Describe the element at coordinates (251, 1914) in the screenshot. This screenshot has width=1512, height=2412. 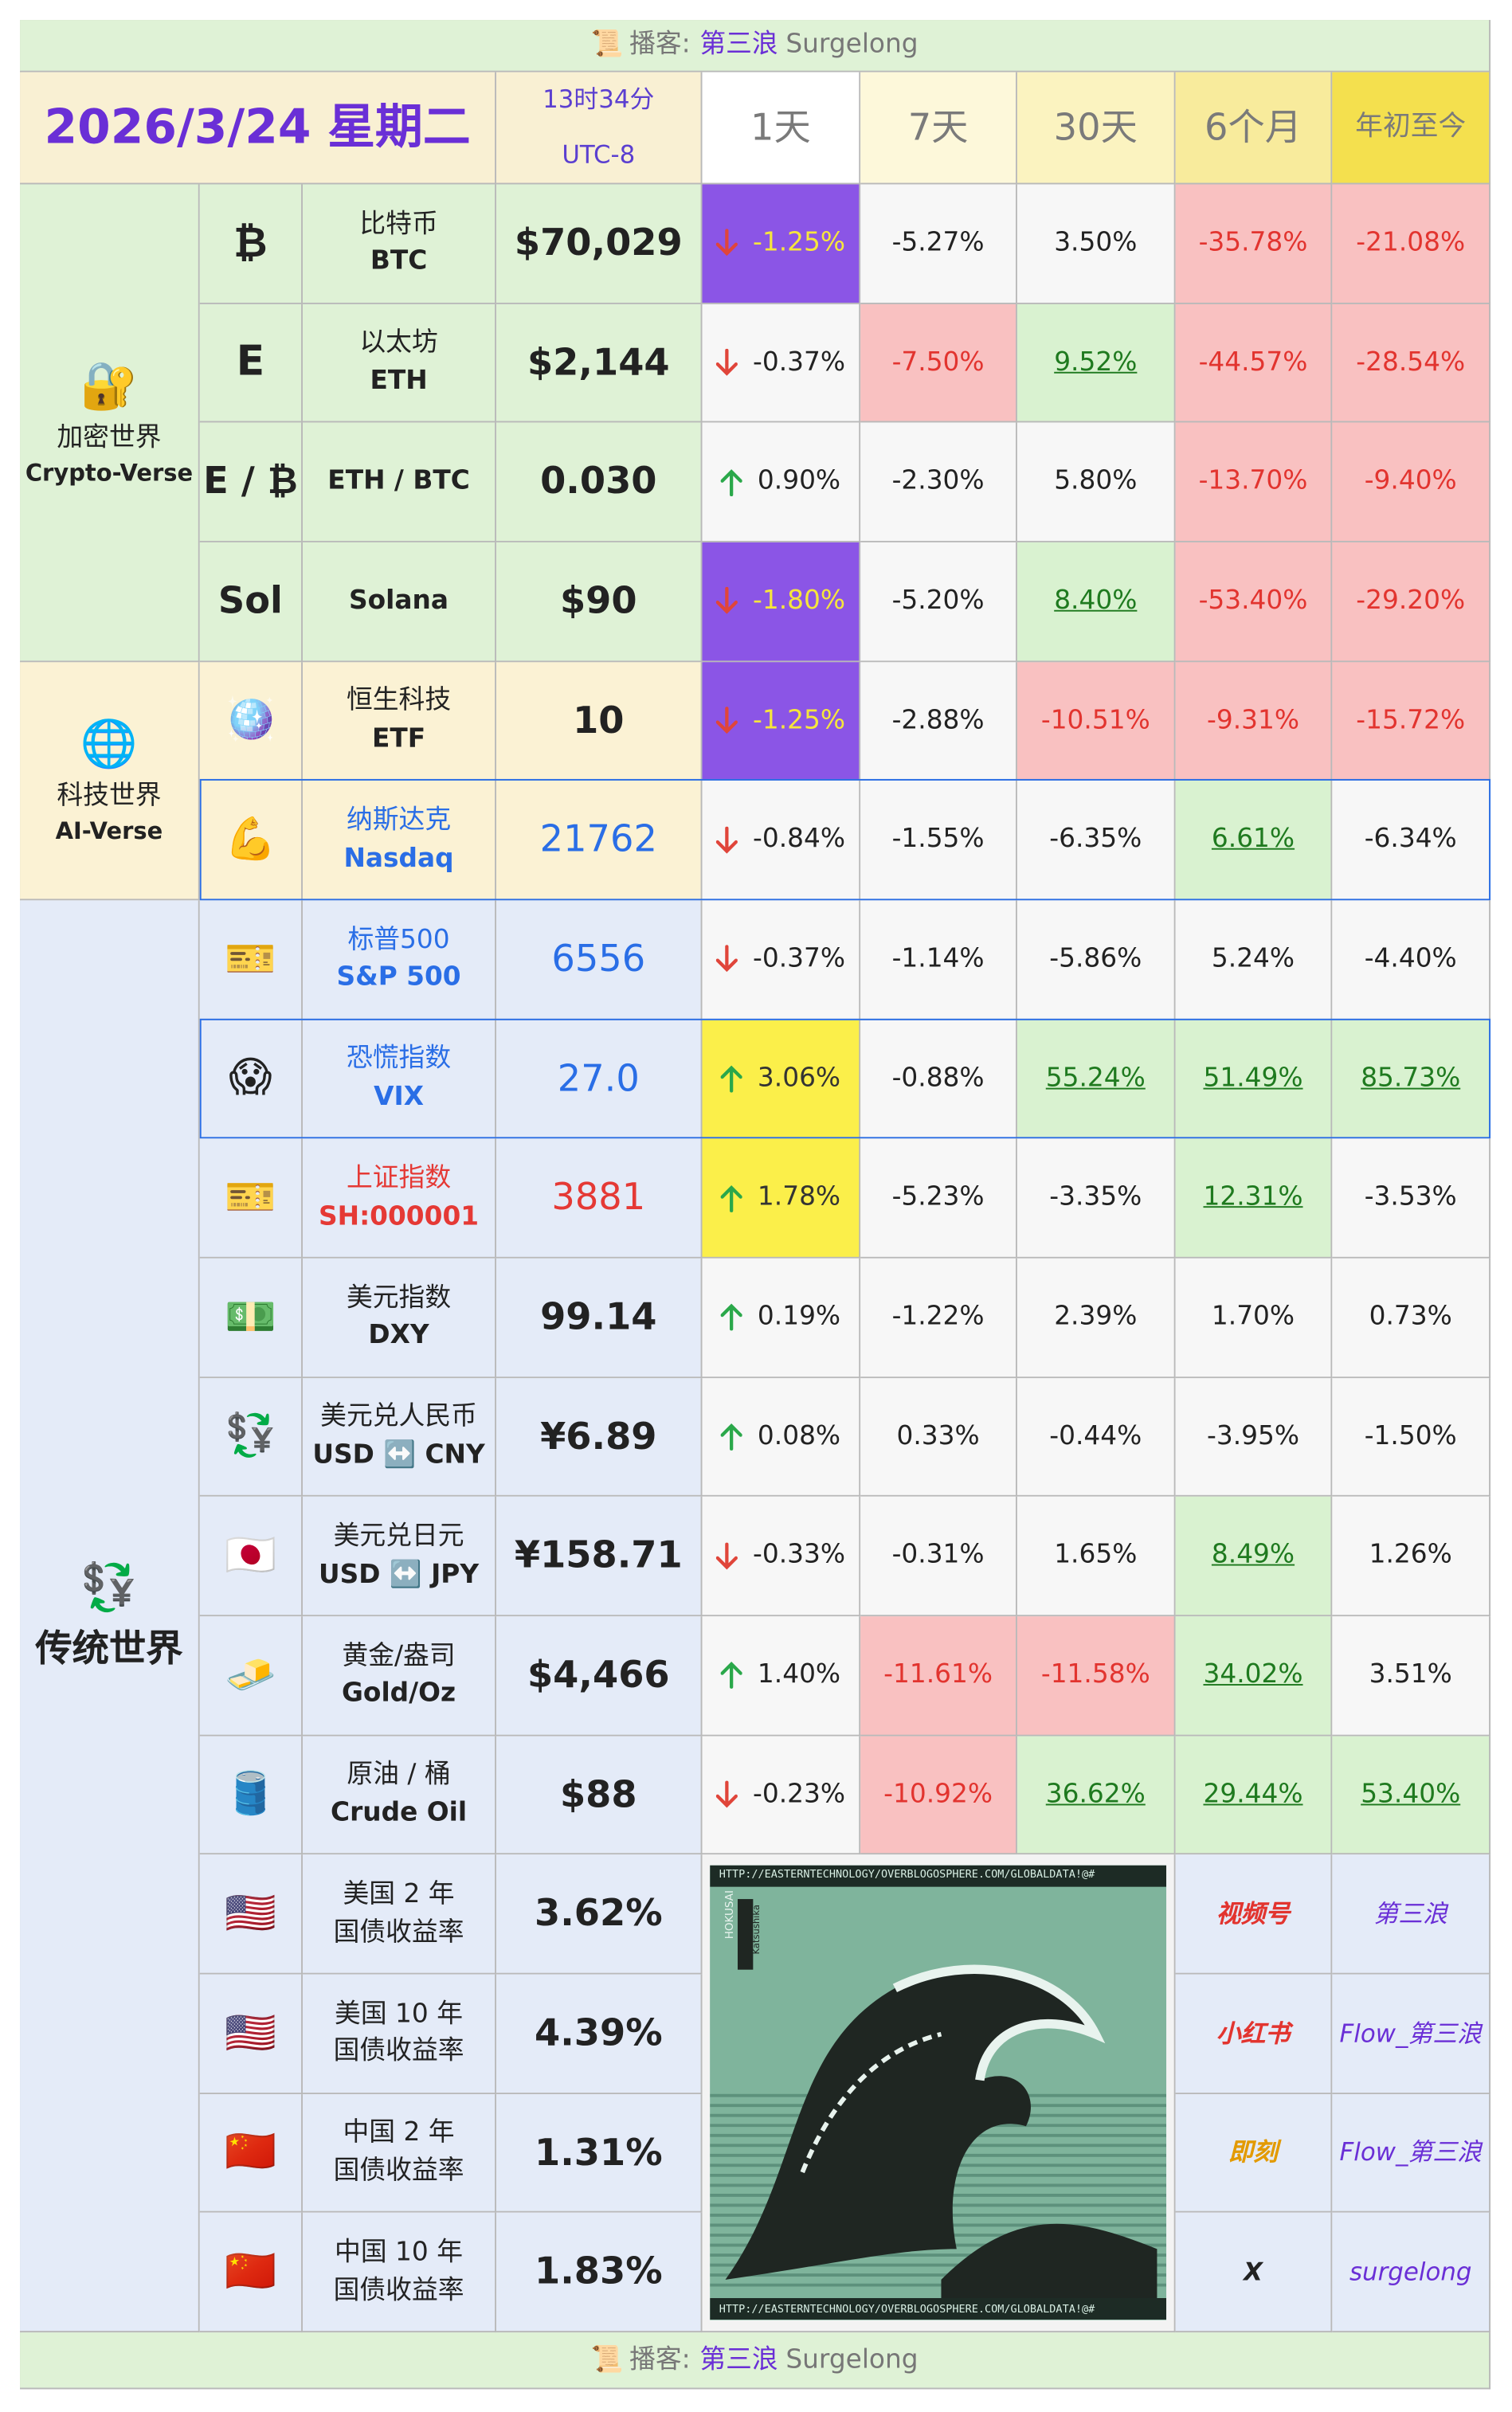
I see `icon-cell: 🇺🇸` at that location.